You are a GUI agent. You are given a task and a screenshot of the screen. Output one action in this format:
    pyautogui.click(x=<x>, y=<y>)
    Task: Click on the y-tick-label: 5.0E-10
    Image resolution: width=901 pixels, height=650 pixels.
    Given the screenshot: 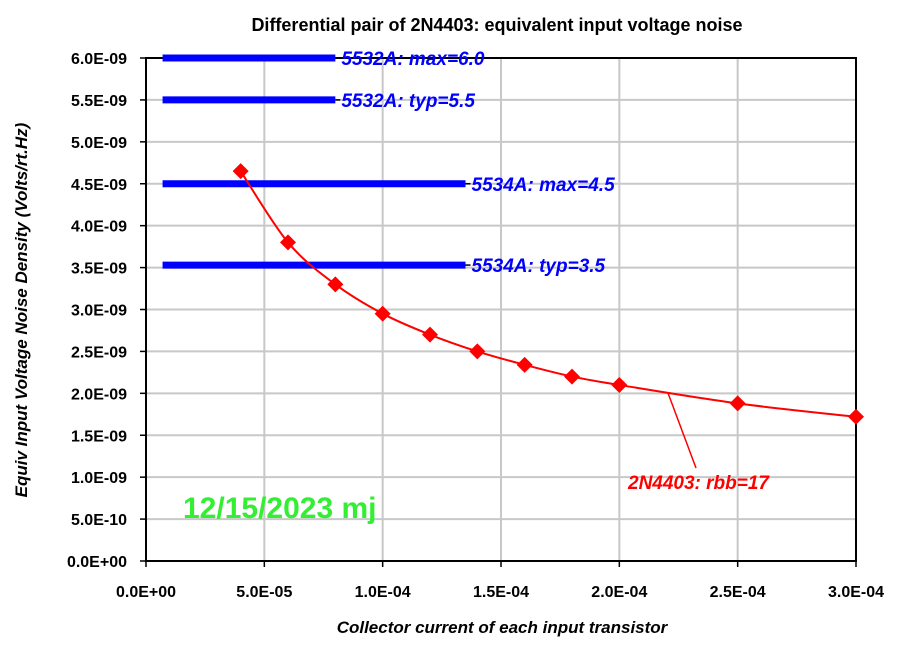 What is the action you would take?
    pyautogui.click(x=99, y=520)
    